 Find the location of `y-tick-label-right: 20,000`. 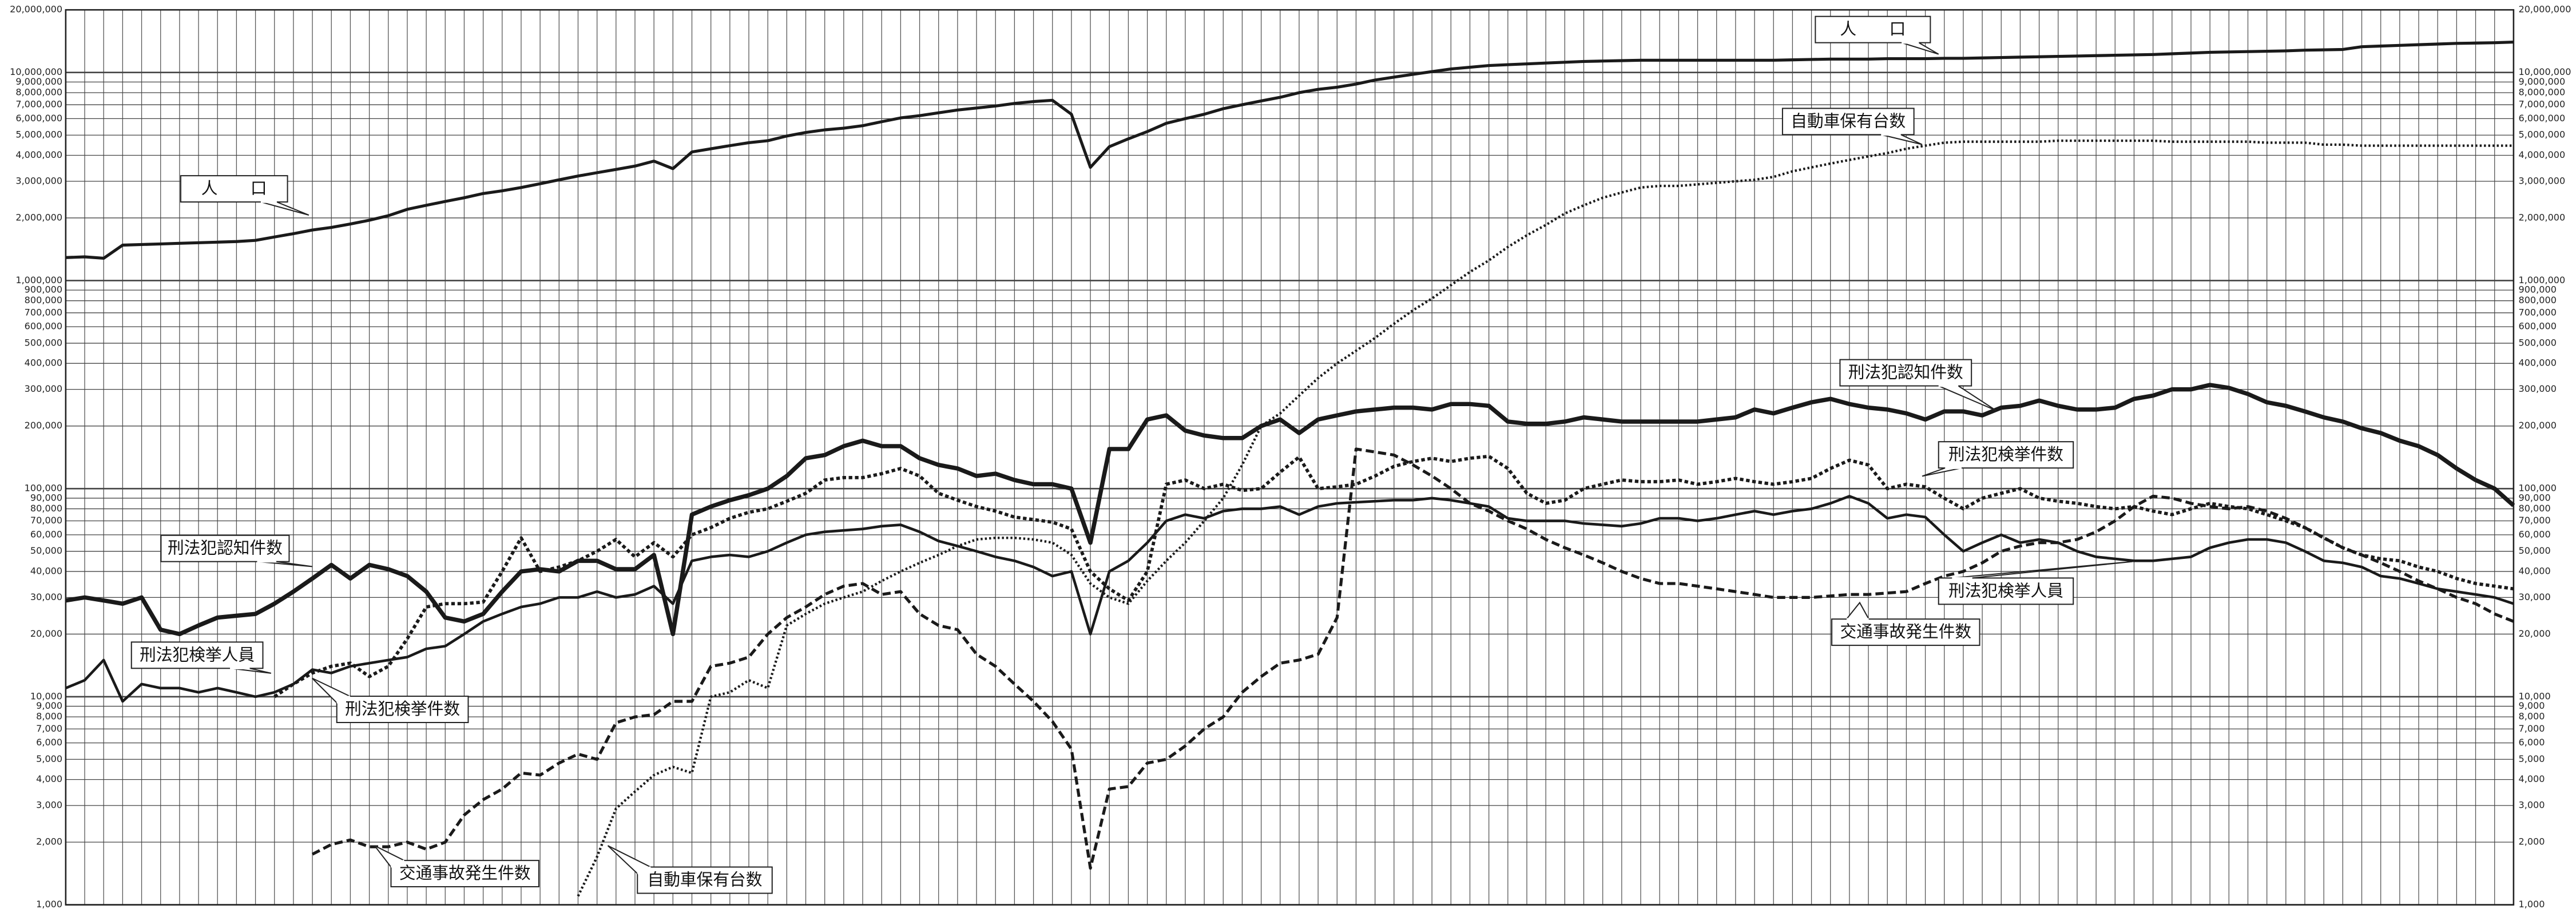

y-tick-label-right: 20,000 is located at coordinates (2534, 633).